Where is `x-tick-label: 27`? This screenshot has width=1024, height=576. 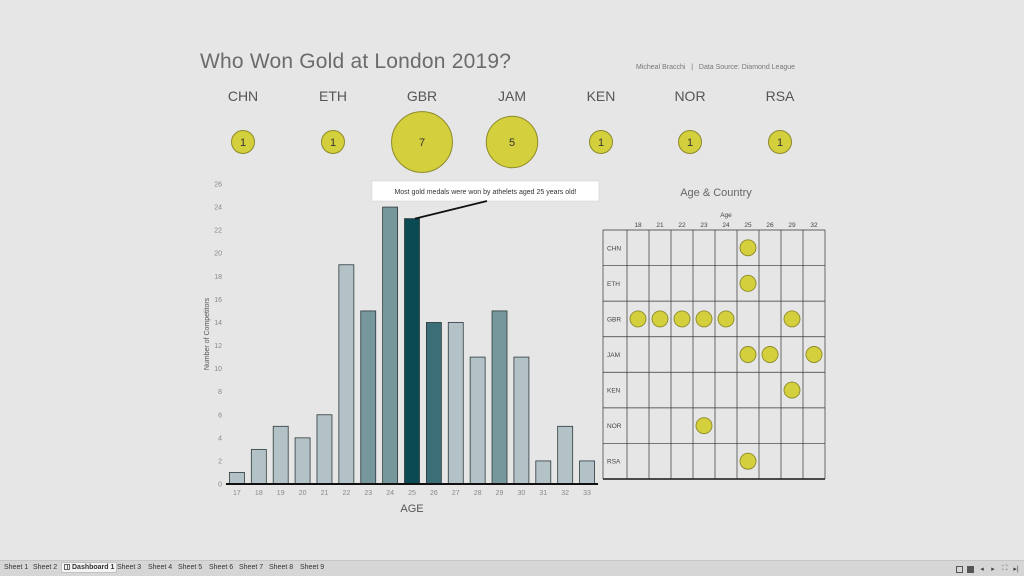
x-tick-label: 27 is located at coordinates (456, 493).